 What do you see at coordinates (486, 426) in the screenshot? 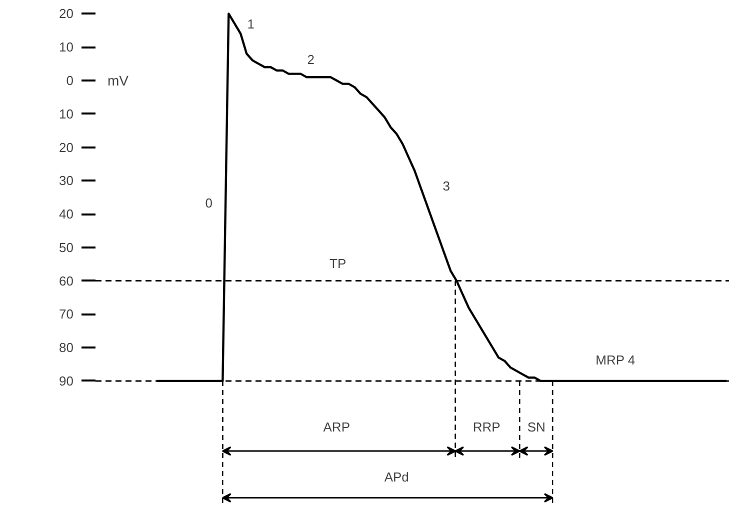
I see `text: RRP` at bounding box center [486, 426].